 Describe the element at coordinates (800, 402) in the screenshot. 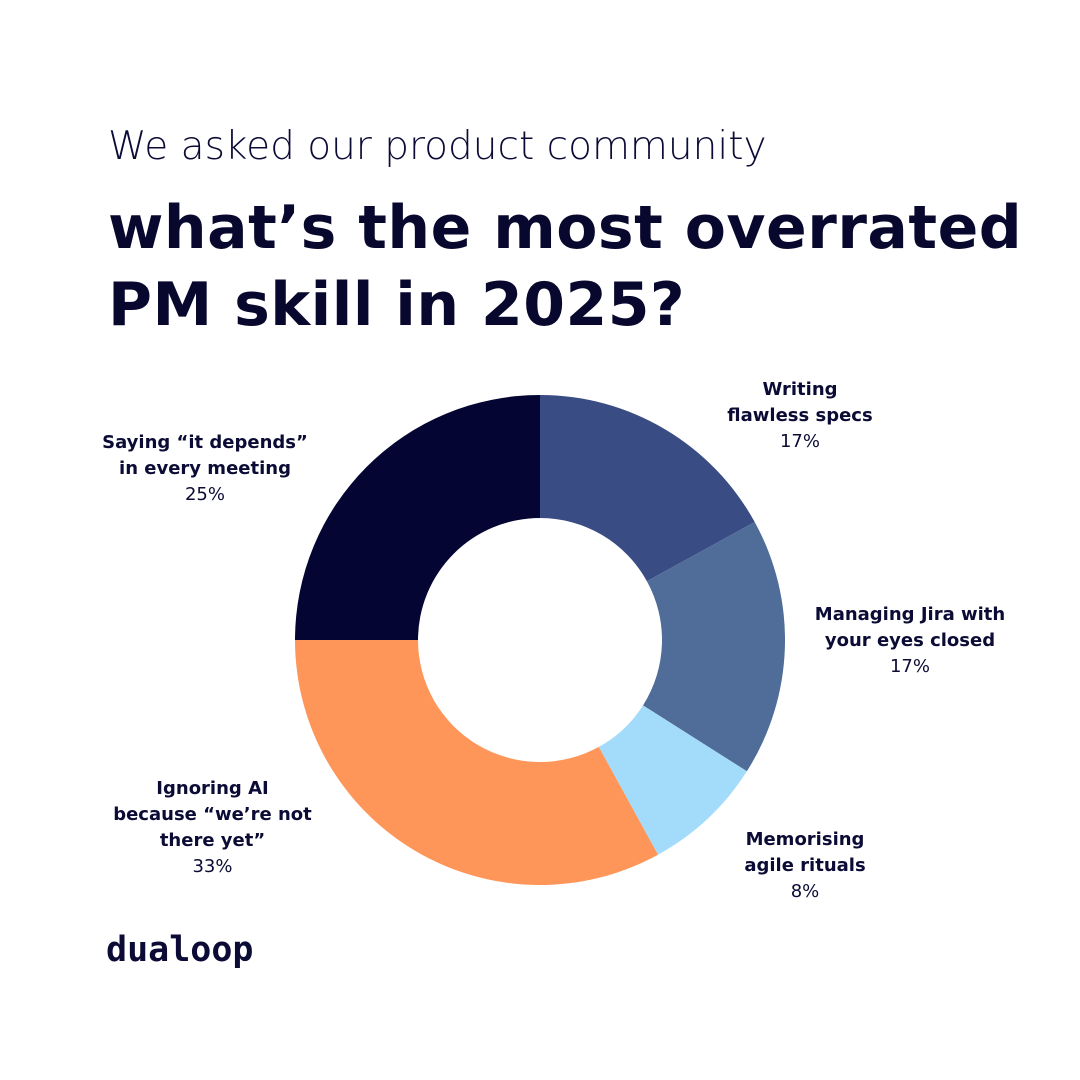

I see `slice-label: Writing flawless specs` at that location.